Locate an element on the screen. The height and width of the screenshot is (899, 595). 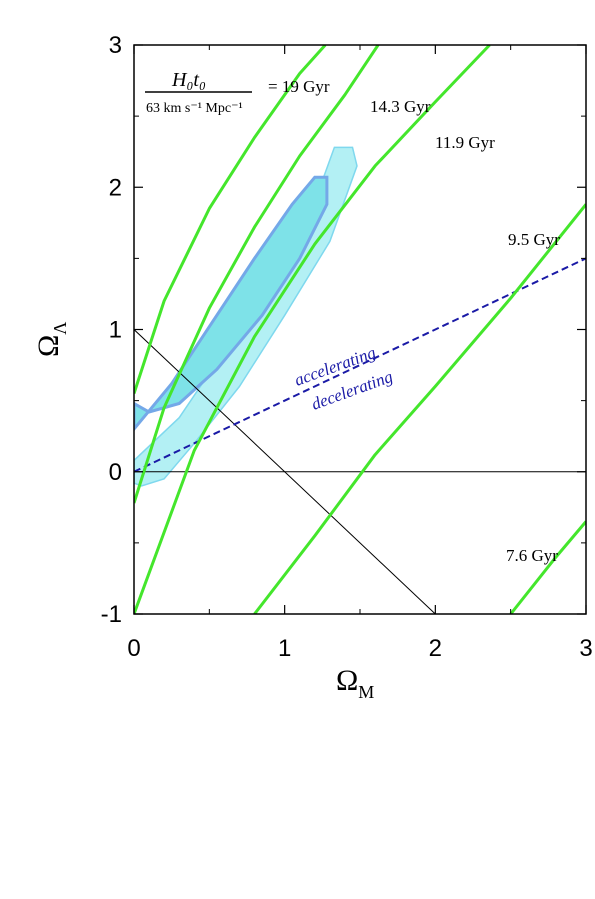
x-axis-title: ΩM is located at coordinates (355, 683).